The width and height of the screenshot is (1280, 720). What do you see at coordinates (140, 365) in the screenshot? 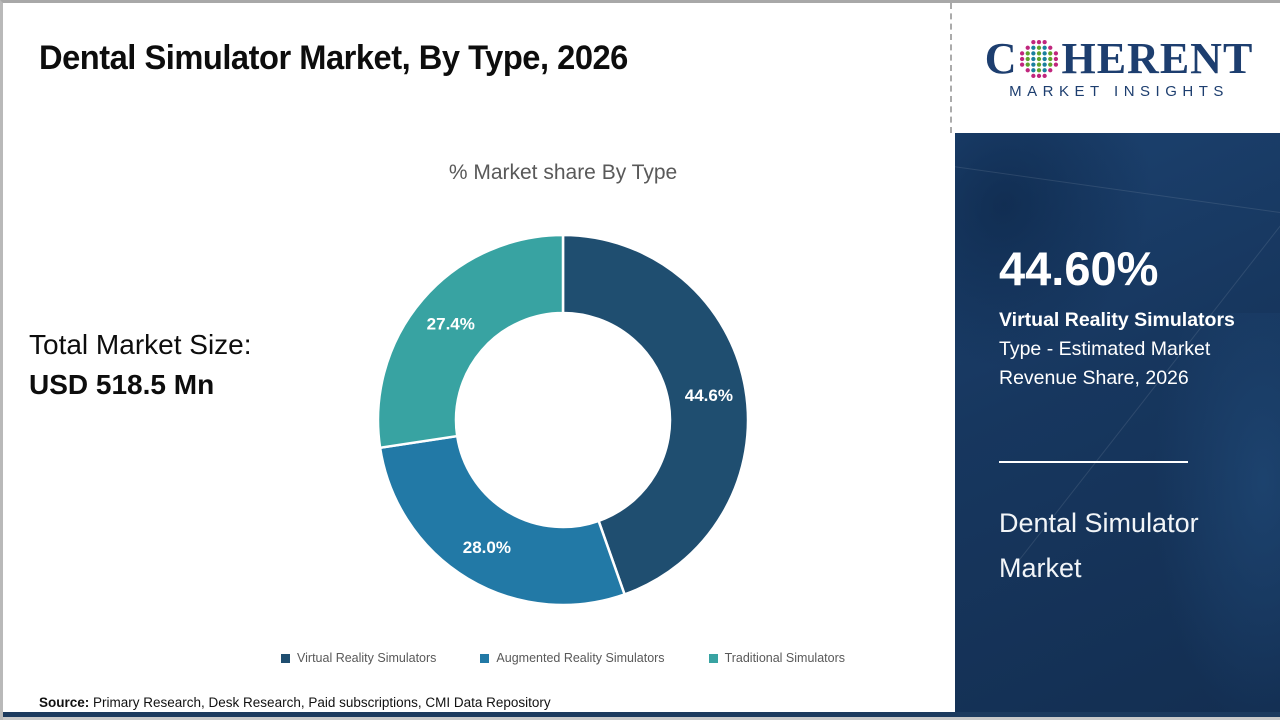
I see `total-market-size-block: Total Market Size: USD 518.5 Mn` at bounding box center [140, 365].